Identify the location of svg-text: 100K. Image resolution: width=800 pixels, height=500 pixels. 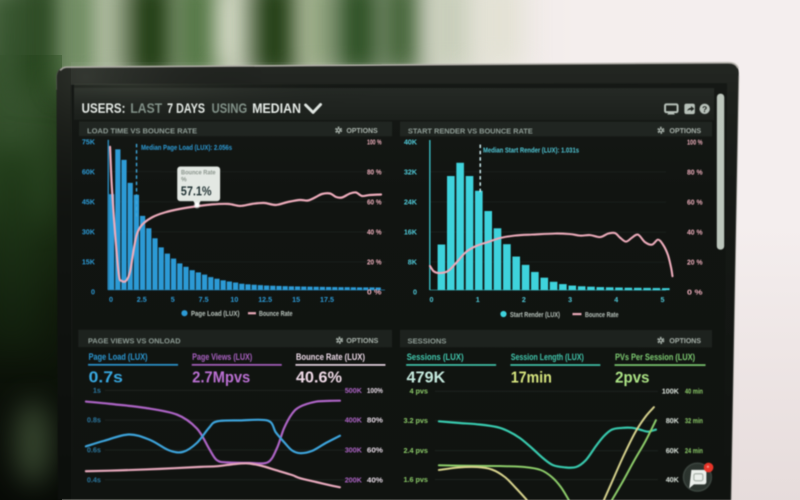
(671, 391).